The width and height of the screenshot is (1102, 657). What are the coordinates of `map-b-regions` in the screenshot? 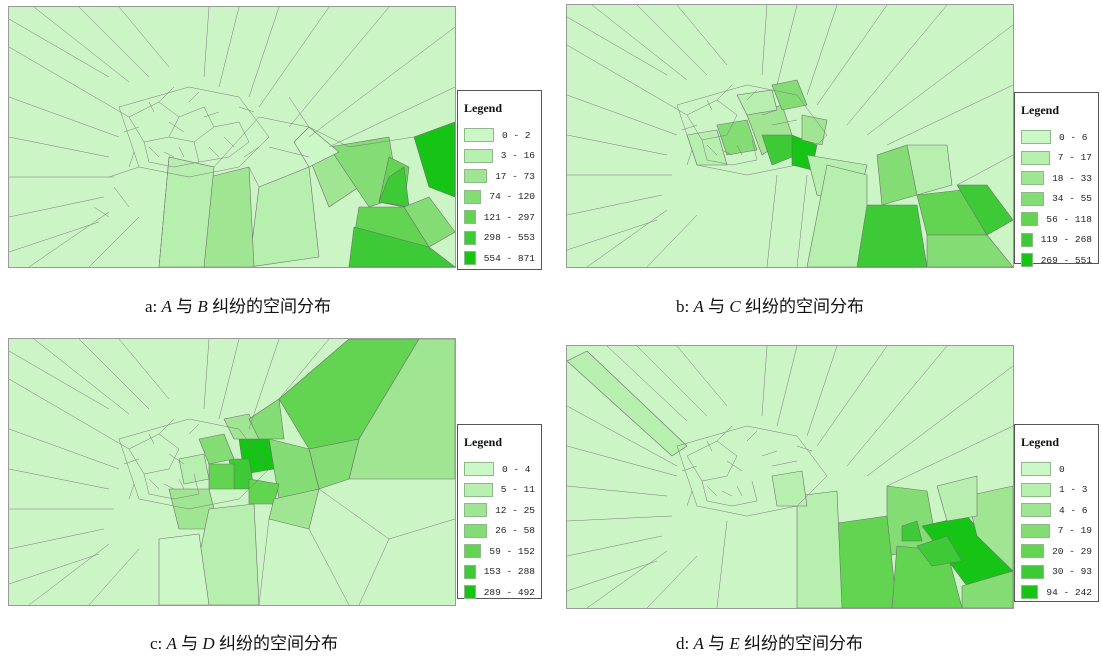 It's located at (849, 173).